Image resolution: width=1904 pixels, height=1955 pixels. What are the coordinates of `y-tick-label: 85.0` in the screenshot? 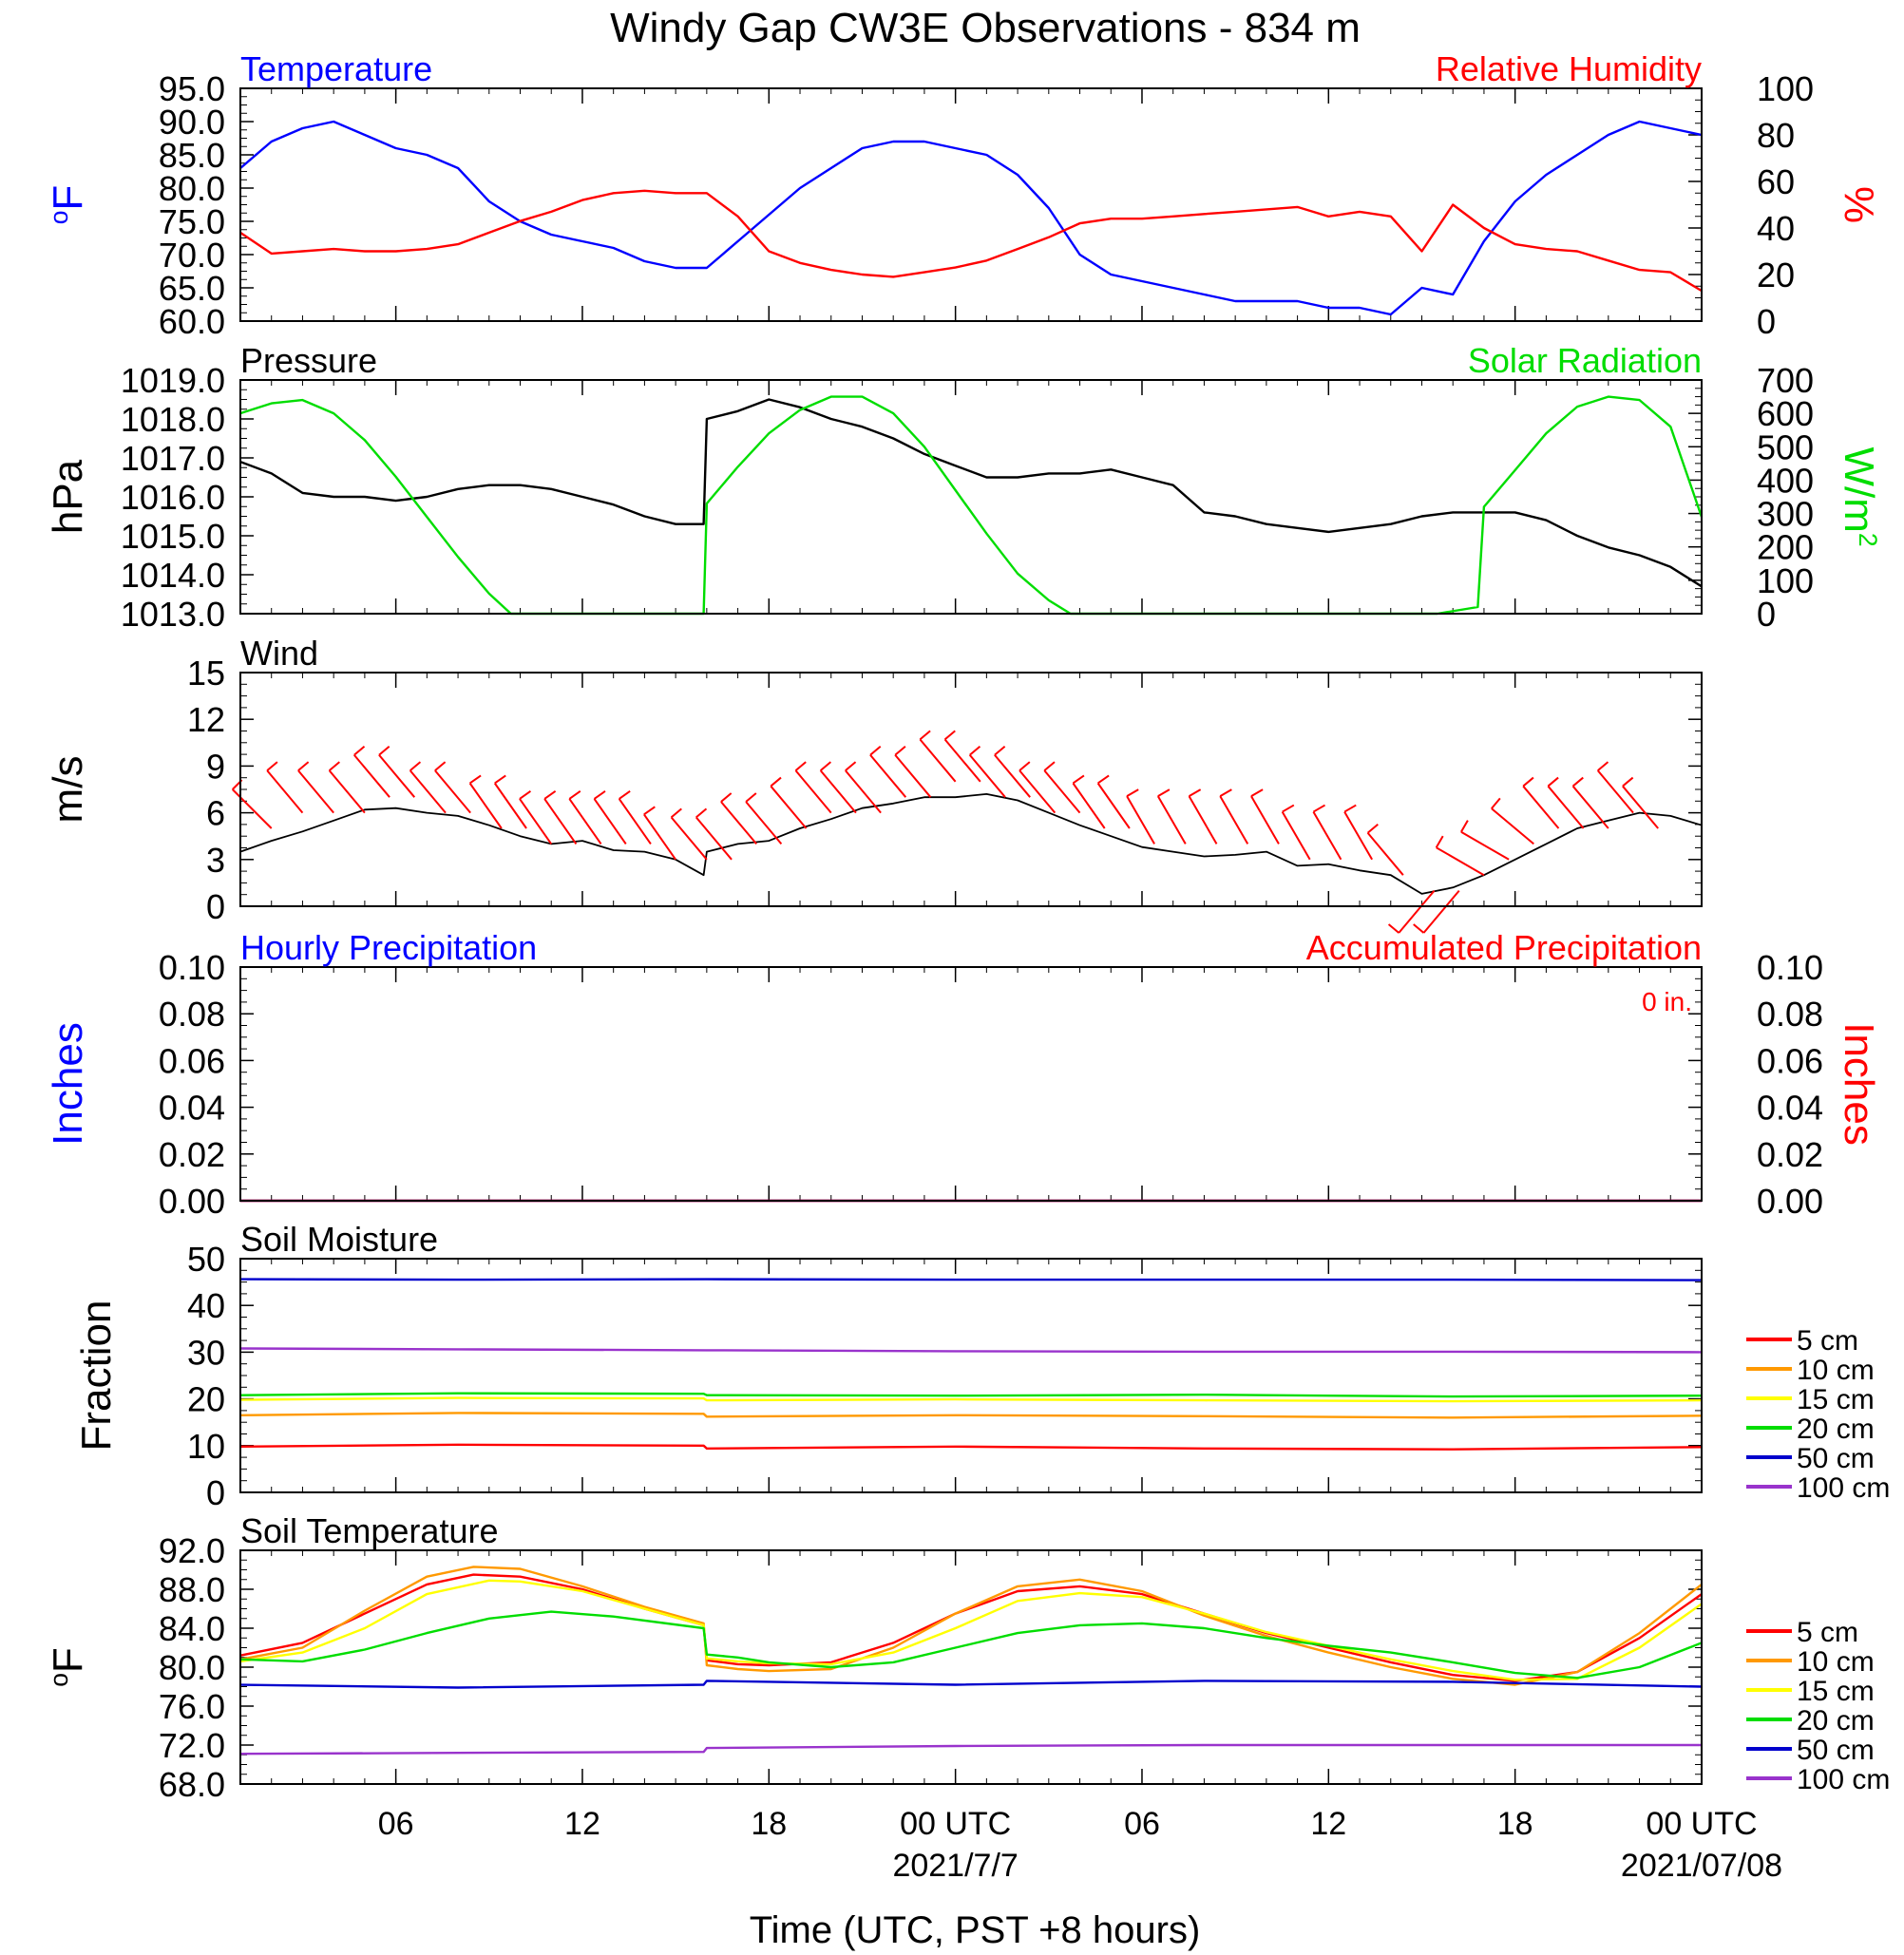 It's located at (192, 155).